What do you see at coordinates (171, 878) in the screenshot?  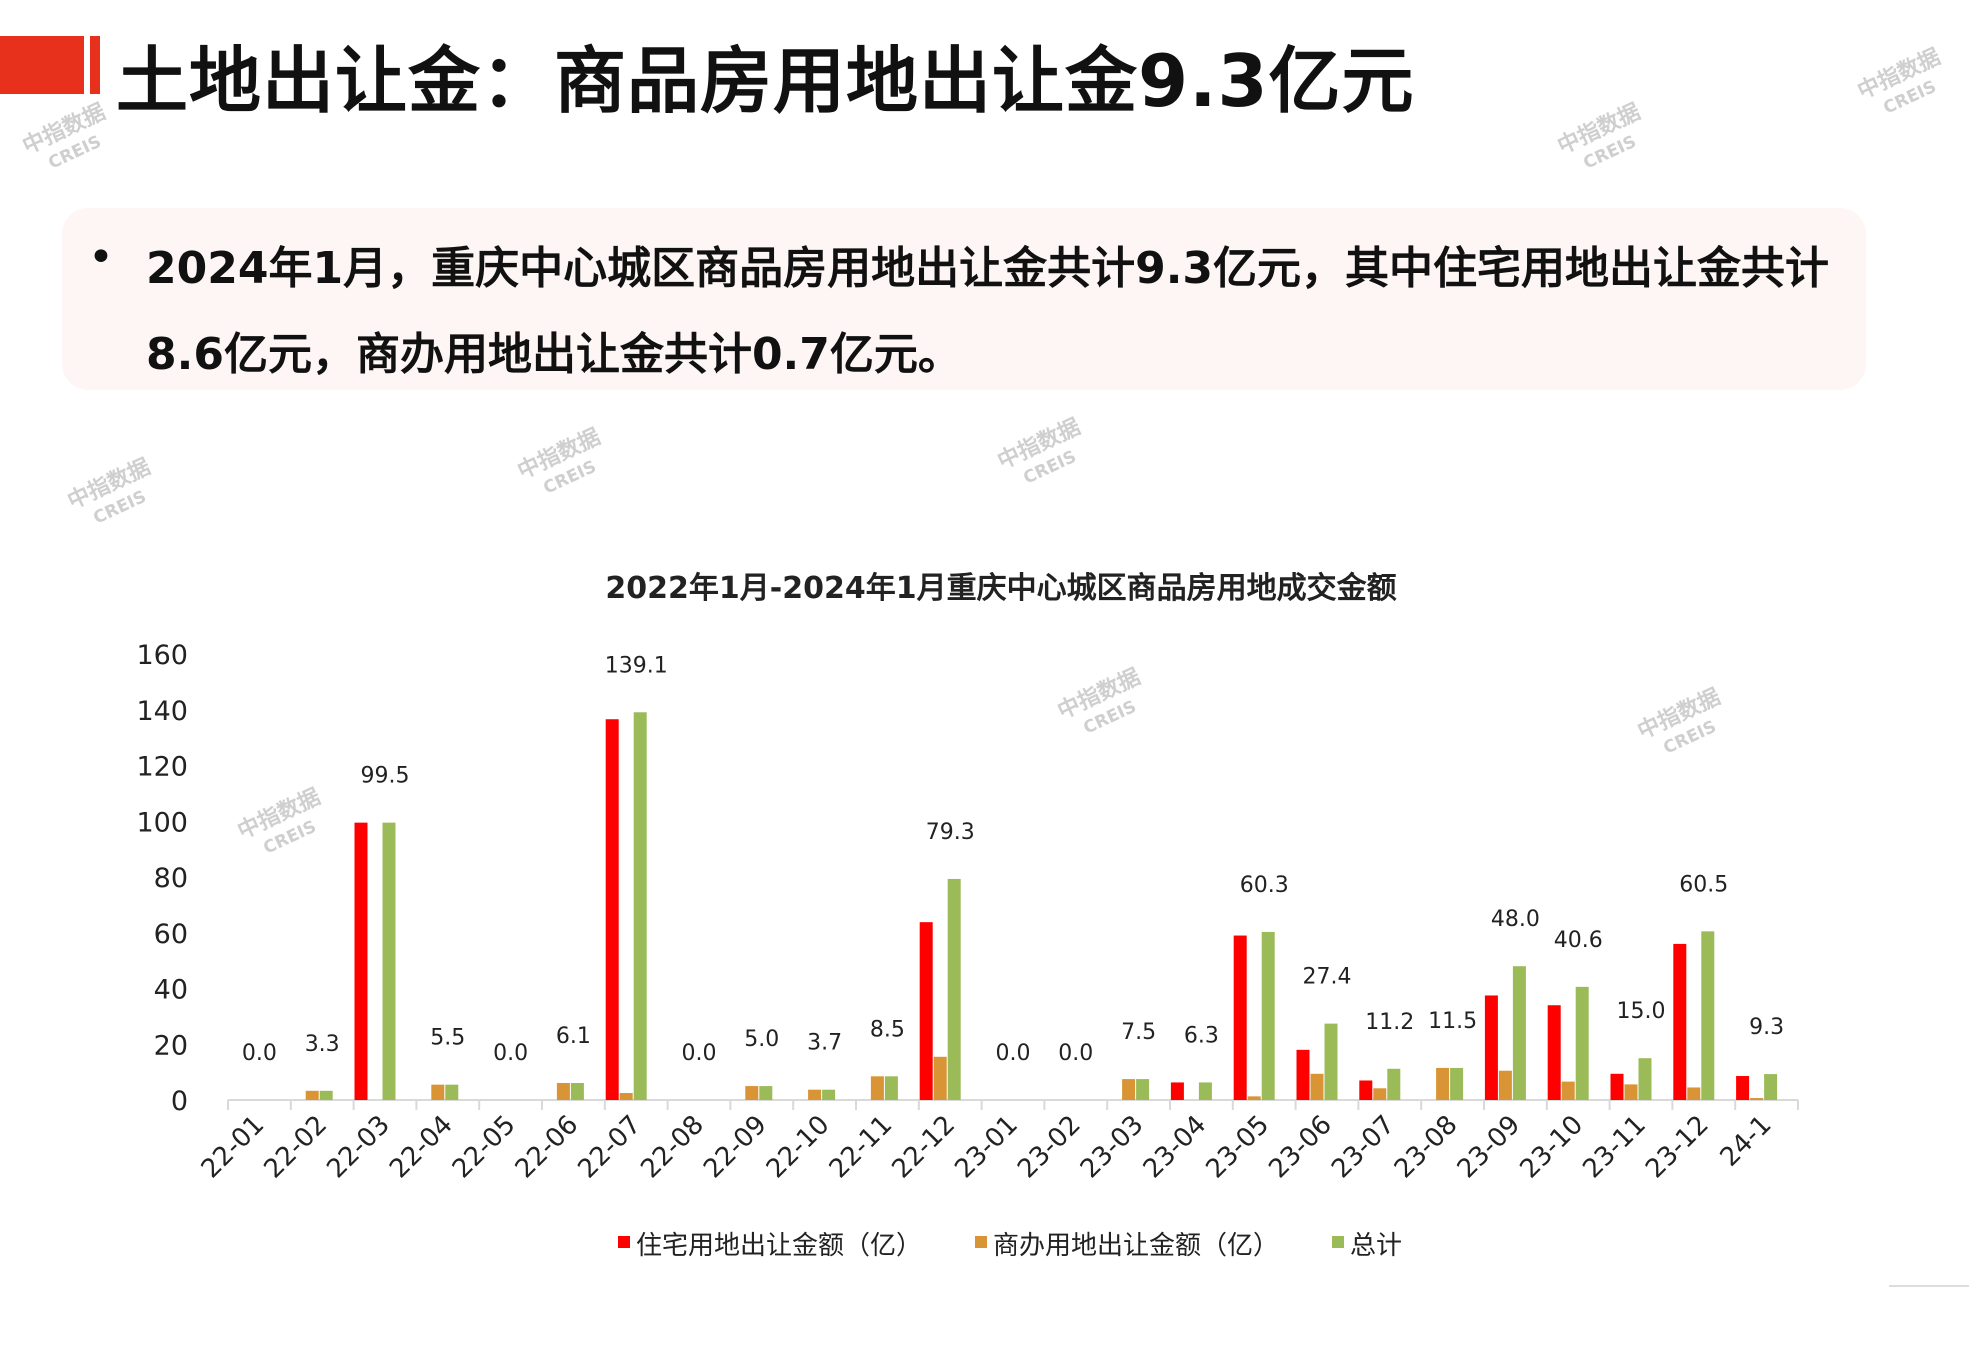 I see `y-tick-label: 80` at bounding box center [171, 878].